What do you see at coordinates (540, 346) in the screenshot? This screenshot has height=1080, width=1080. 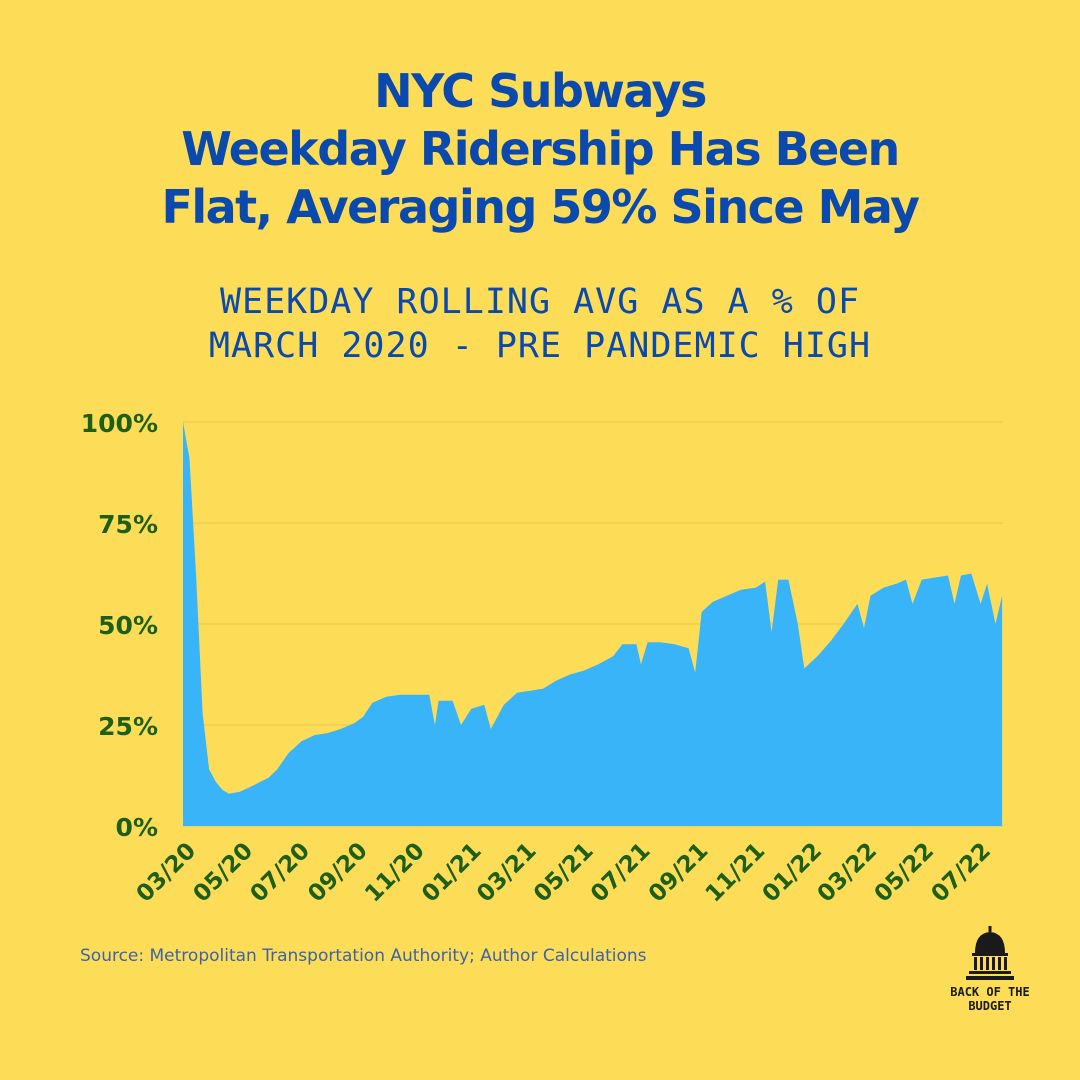 I see `subtitle-line-2: MARCH 2020 - PRE PANDEMIC HIGH` at bounding box center [540, 346].